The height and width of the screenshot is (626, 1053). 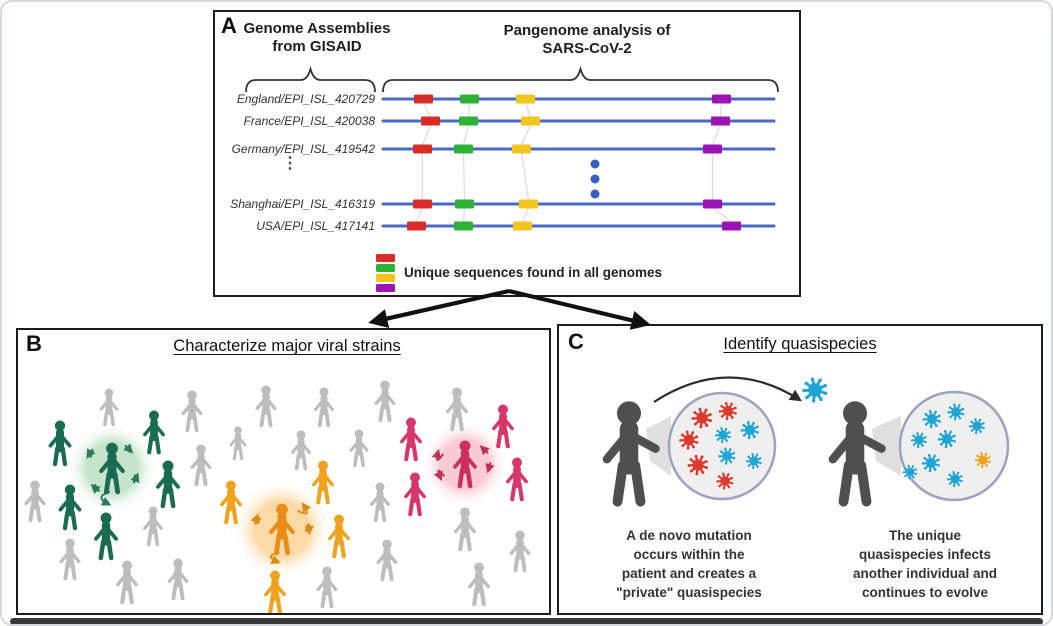 I want to click on genome-label: France/EPI_ISL_420038, so click(x=309, y=121).